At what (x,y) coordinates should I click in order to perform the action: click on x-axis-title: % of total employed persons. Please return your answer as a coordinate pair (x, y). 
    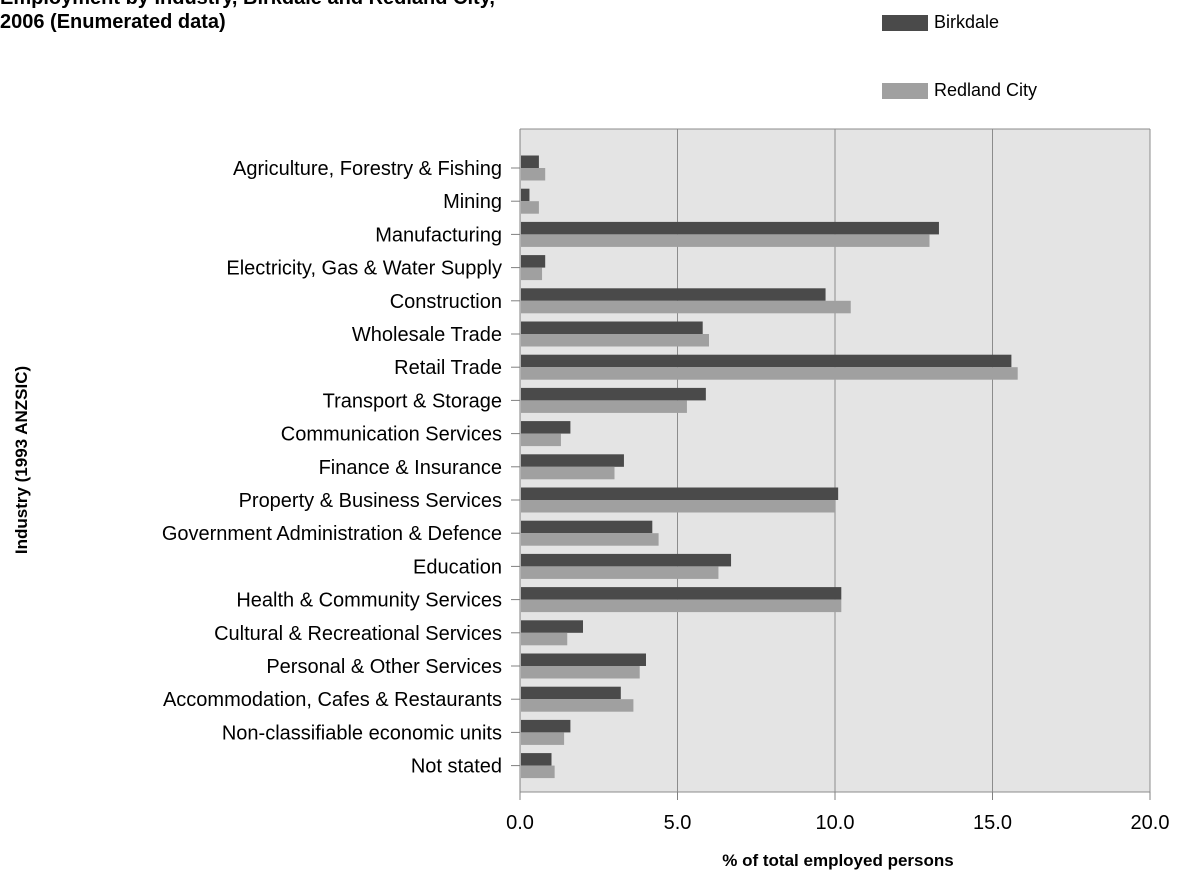
    Looking at the image, I should click on (837, 860).